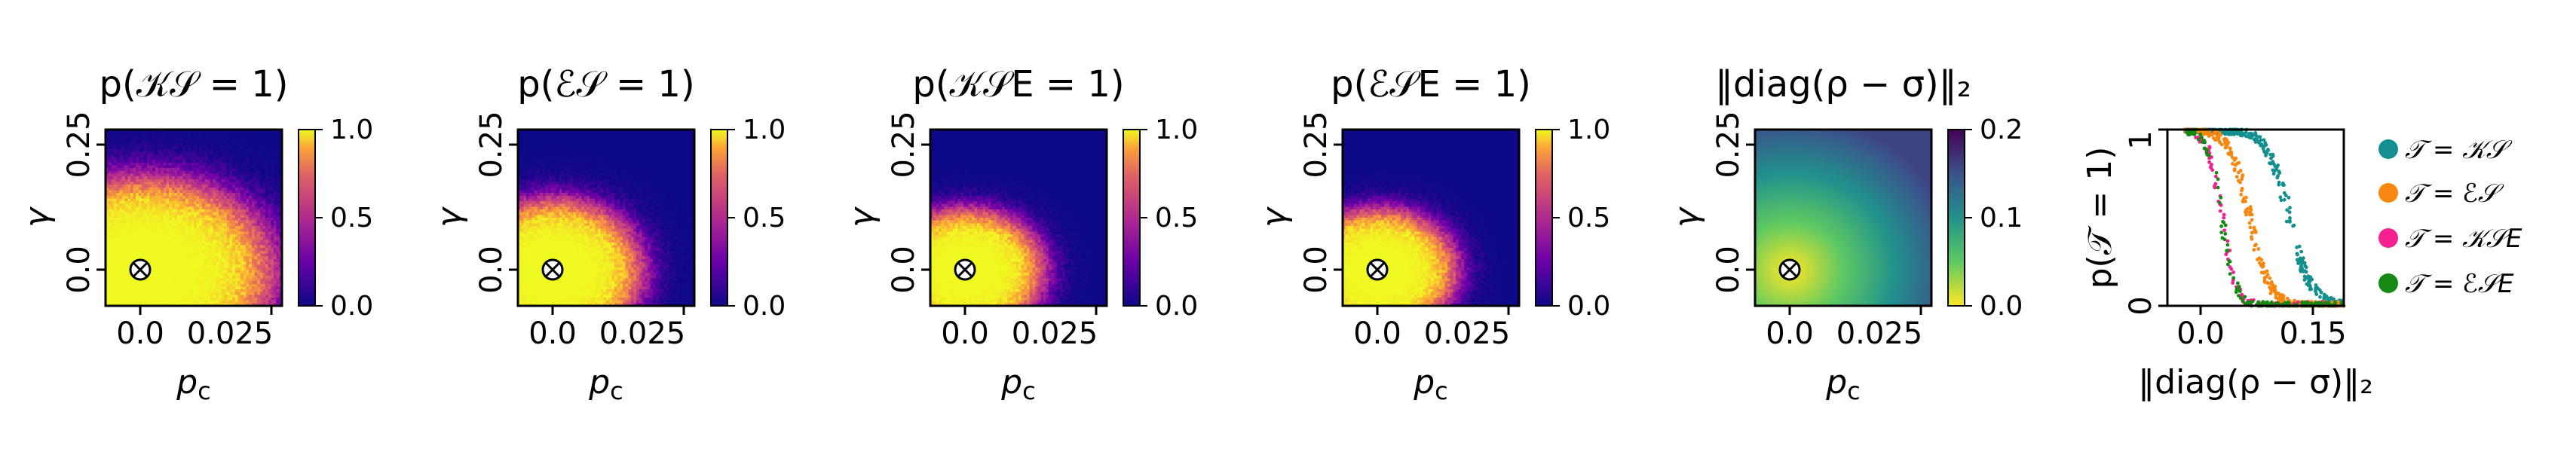 The image size is (2576, 458). What do you see at coordinates (449, 216) in the screenshot?
I see `panel-2-ylabel: γ` at bounding box center [449, 216].